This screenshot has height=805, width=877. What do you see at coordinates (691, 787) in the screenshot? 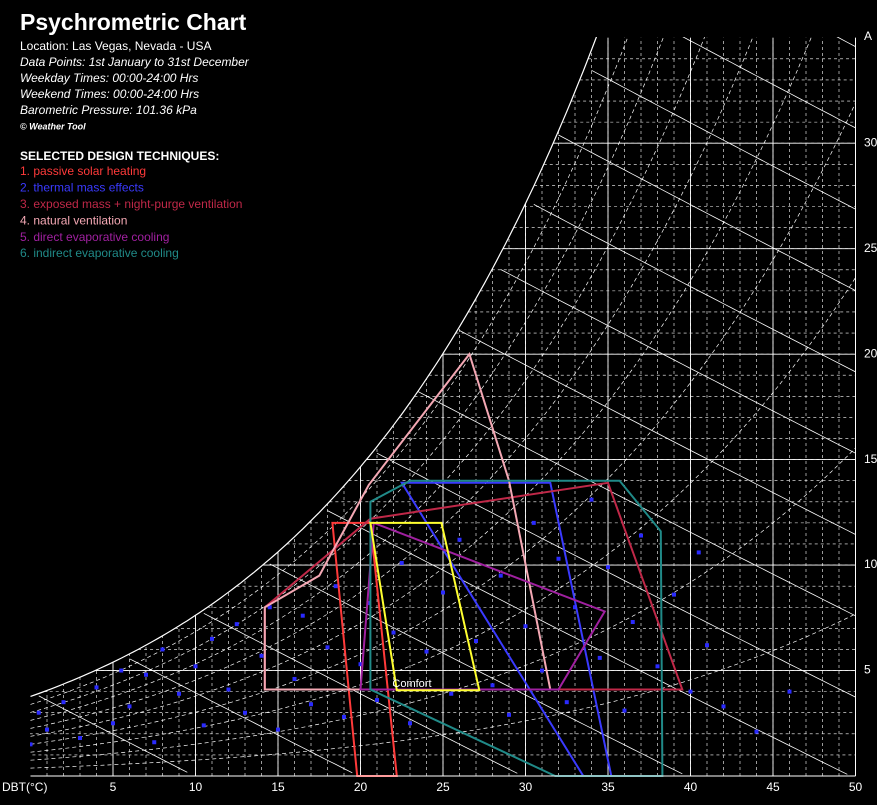
I see `x-tick-label: 40` at bounding box center [691, 787].